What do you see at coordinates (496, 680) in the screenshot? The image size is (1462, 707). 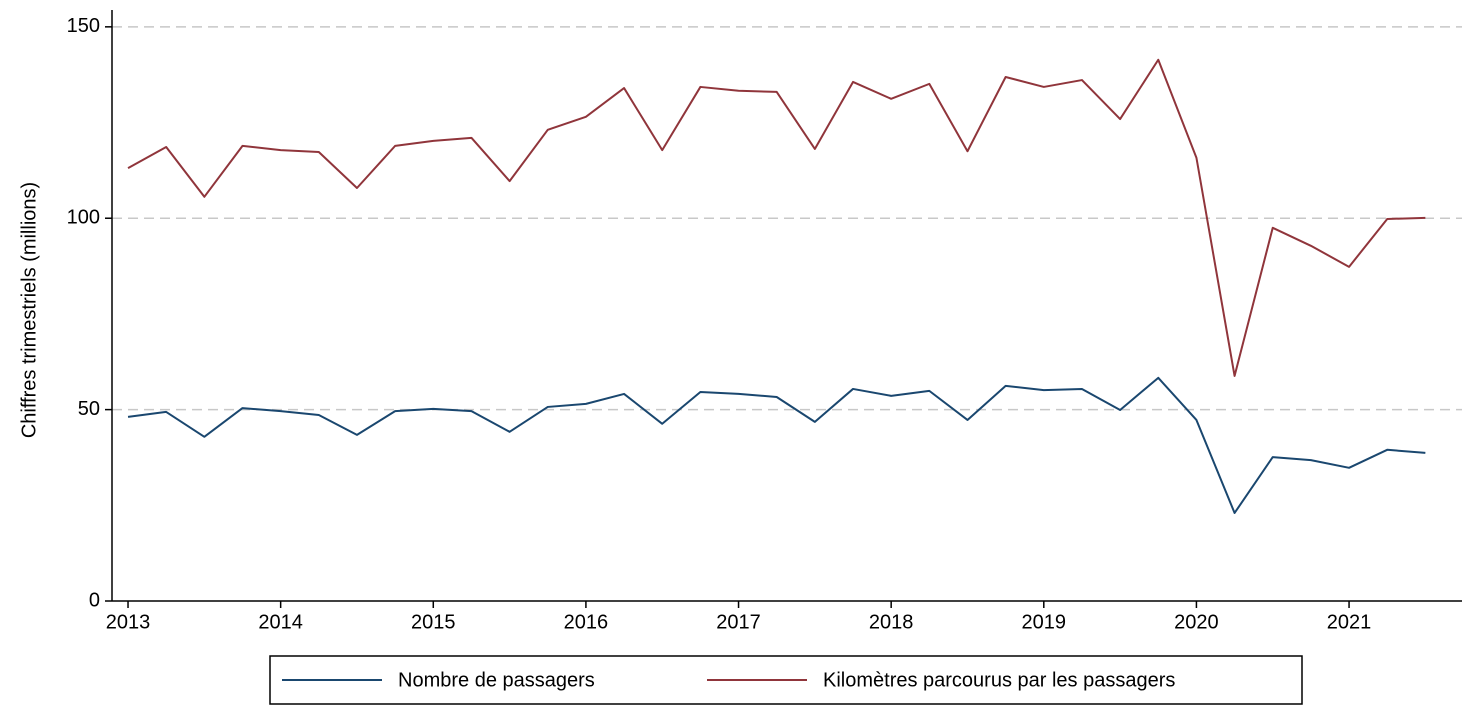 I see `legend-label: Nombre de passagers` at bounding box center [496, 680].